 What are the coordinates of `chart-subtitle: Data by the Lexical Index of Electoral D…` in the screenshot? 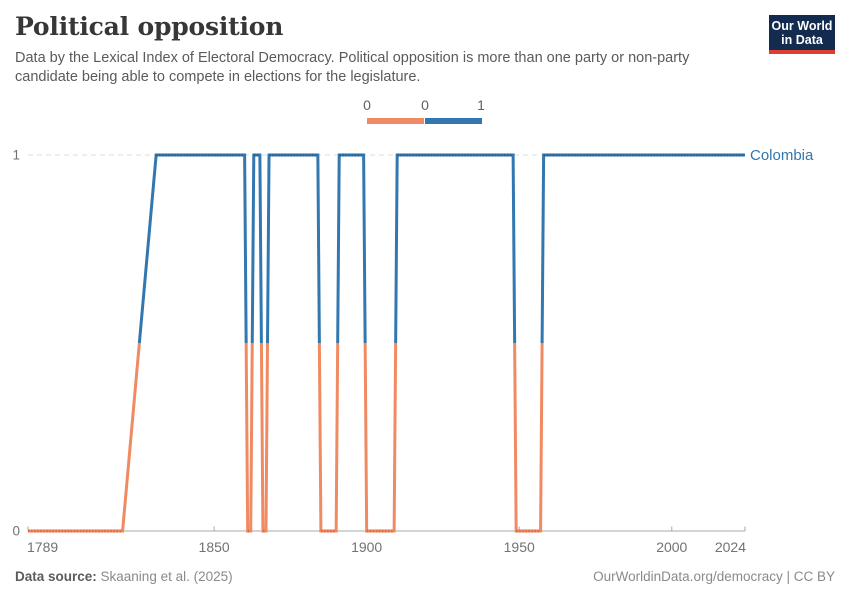 It's located at (375, 68).